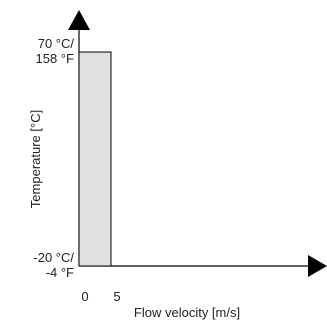  I want to click on operating-region, so click(95, 159).